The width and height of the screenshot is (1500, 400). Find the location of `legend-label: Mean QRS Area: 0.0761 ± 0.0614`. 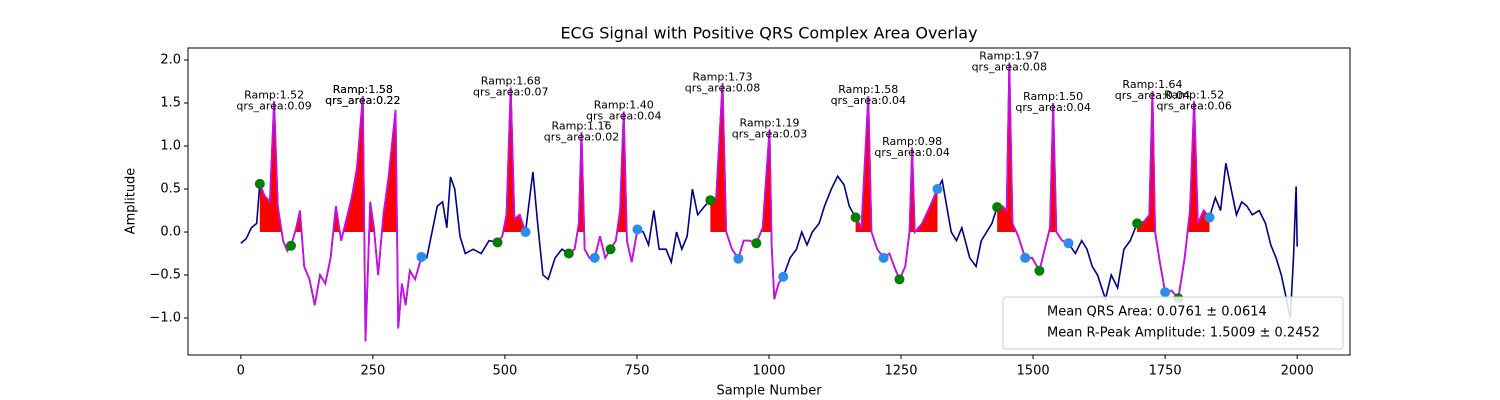

legend-label: Mean QRS Area: 0.0761 ± 0.0614 is located at coordinates (1157, 312).